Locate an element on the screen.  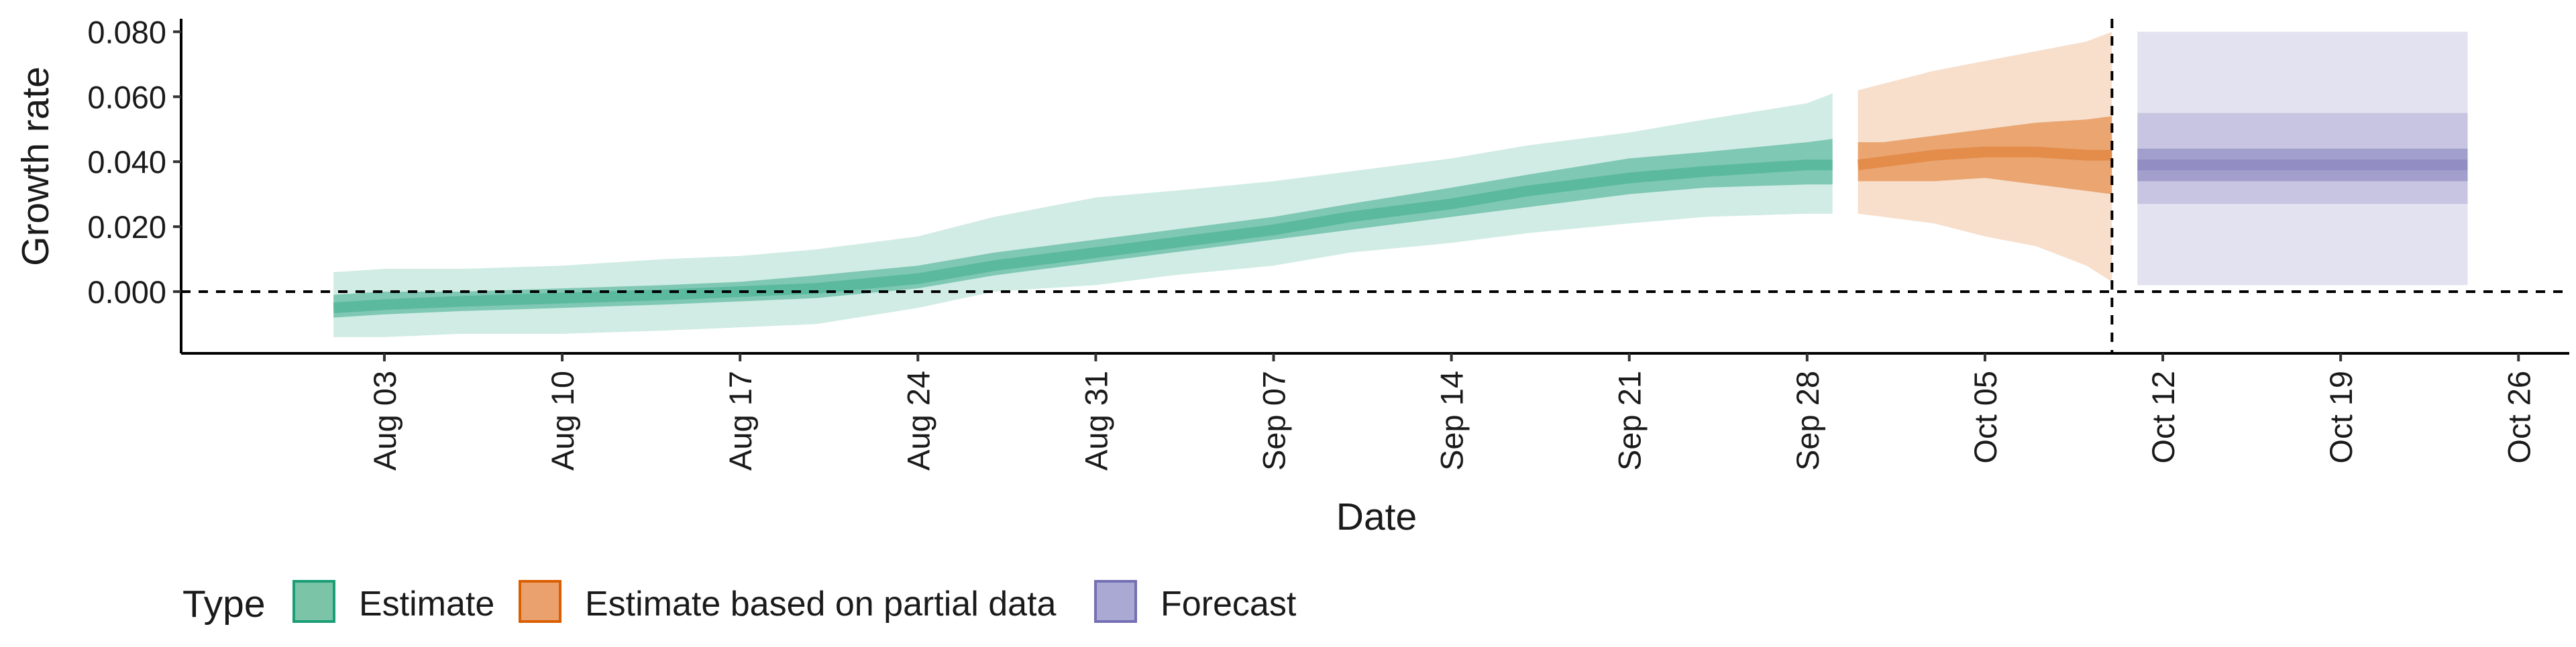
x-tick-label: Sep 21 is located at coordinates (1630, 421).